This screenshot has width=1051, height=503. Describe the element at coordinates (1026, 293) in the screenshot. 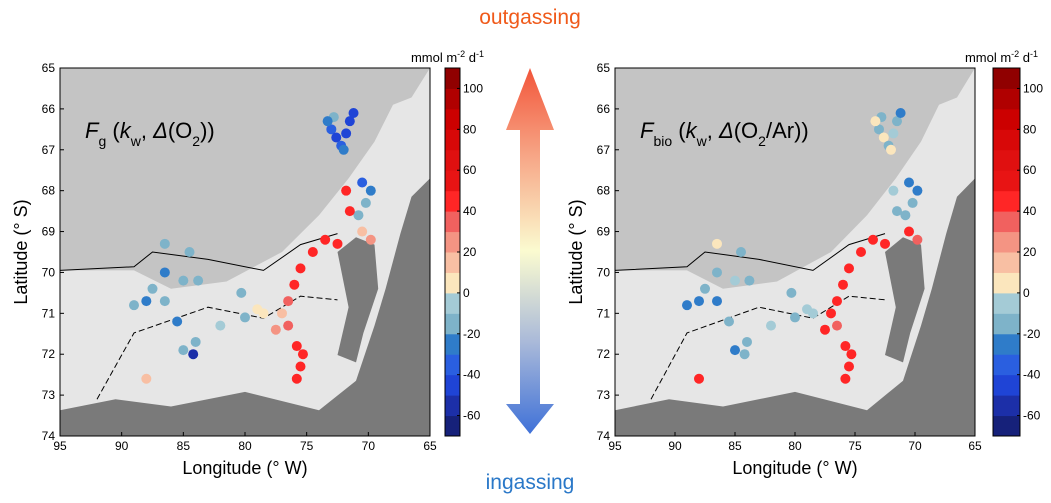

I see `colorbar-tick-label: 0` at that location.